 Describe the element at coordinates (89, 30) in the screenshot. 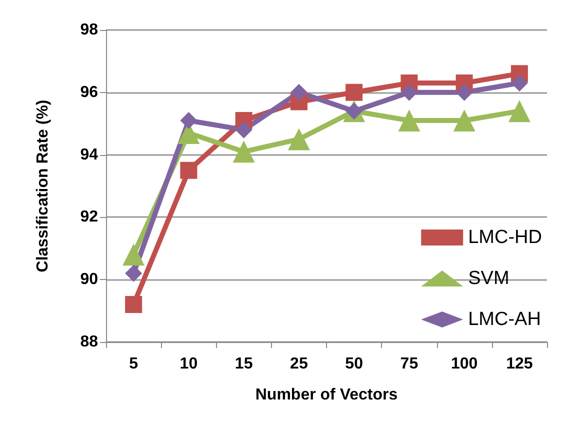

I see `y-tick-label: 98` at that location.